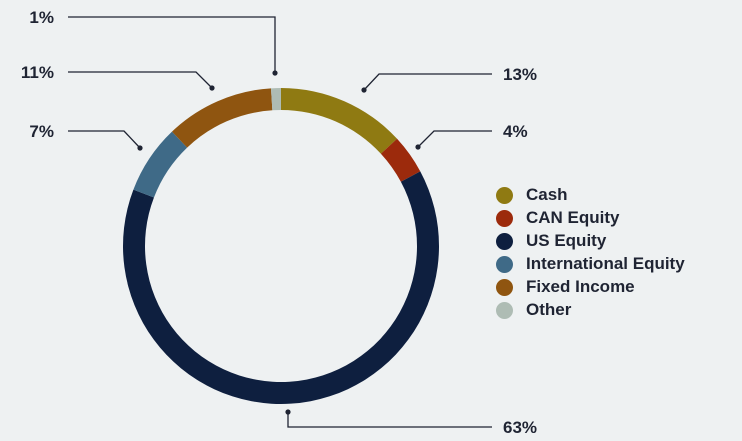 Image resolution: width=742 pixels, height=441 pixels. I want to click on legend-label-other: Other, so click(549, 309).